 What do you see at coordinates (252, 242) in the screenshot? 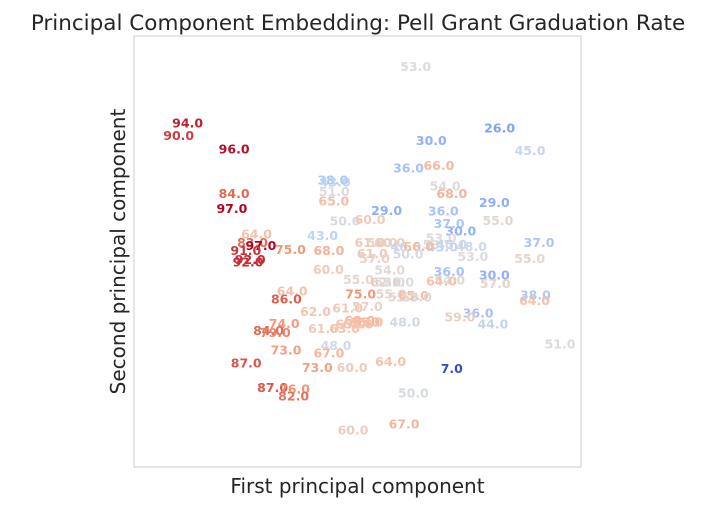
I see `data-point-label: 83.0` at bounding box center [252, 242].